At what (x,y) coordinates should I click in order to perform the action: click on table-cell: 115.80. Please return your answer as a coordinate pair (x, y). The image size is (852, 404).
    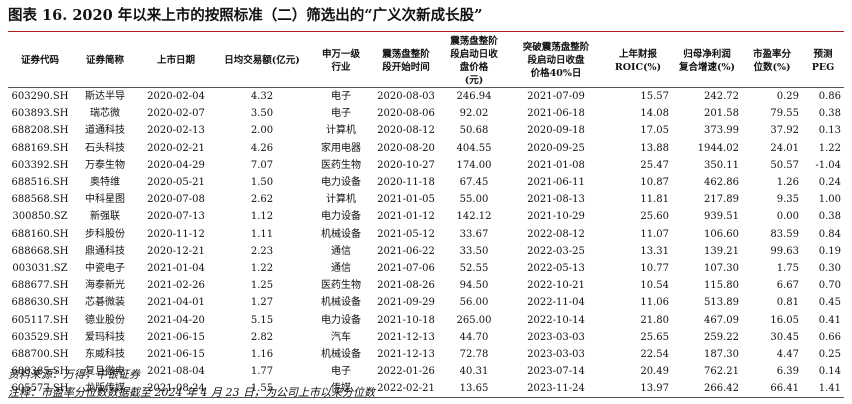
    Looking at the image, I should click on (721, 286).